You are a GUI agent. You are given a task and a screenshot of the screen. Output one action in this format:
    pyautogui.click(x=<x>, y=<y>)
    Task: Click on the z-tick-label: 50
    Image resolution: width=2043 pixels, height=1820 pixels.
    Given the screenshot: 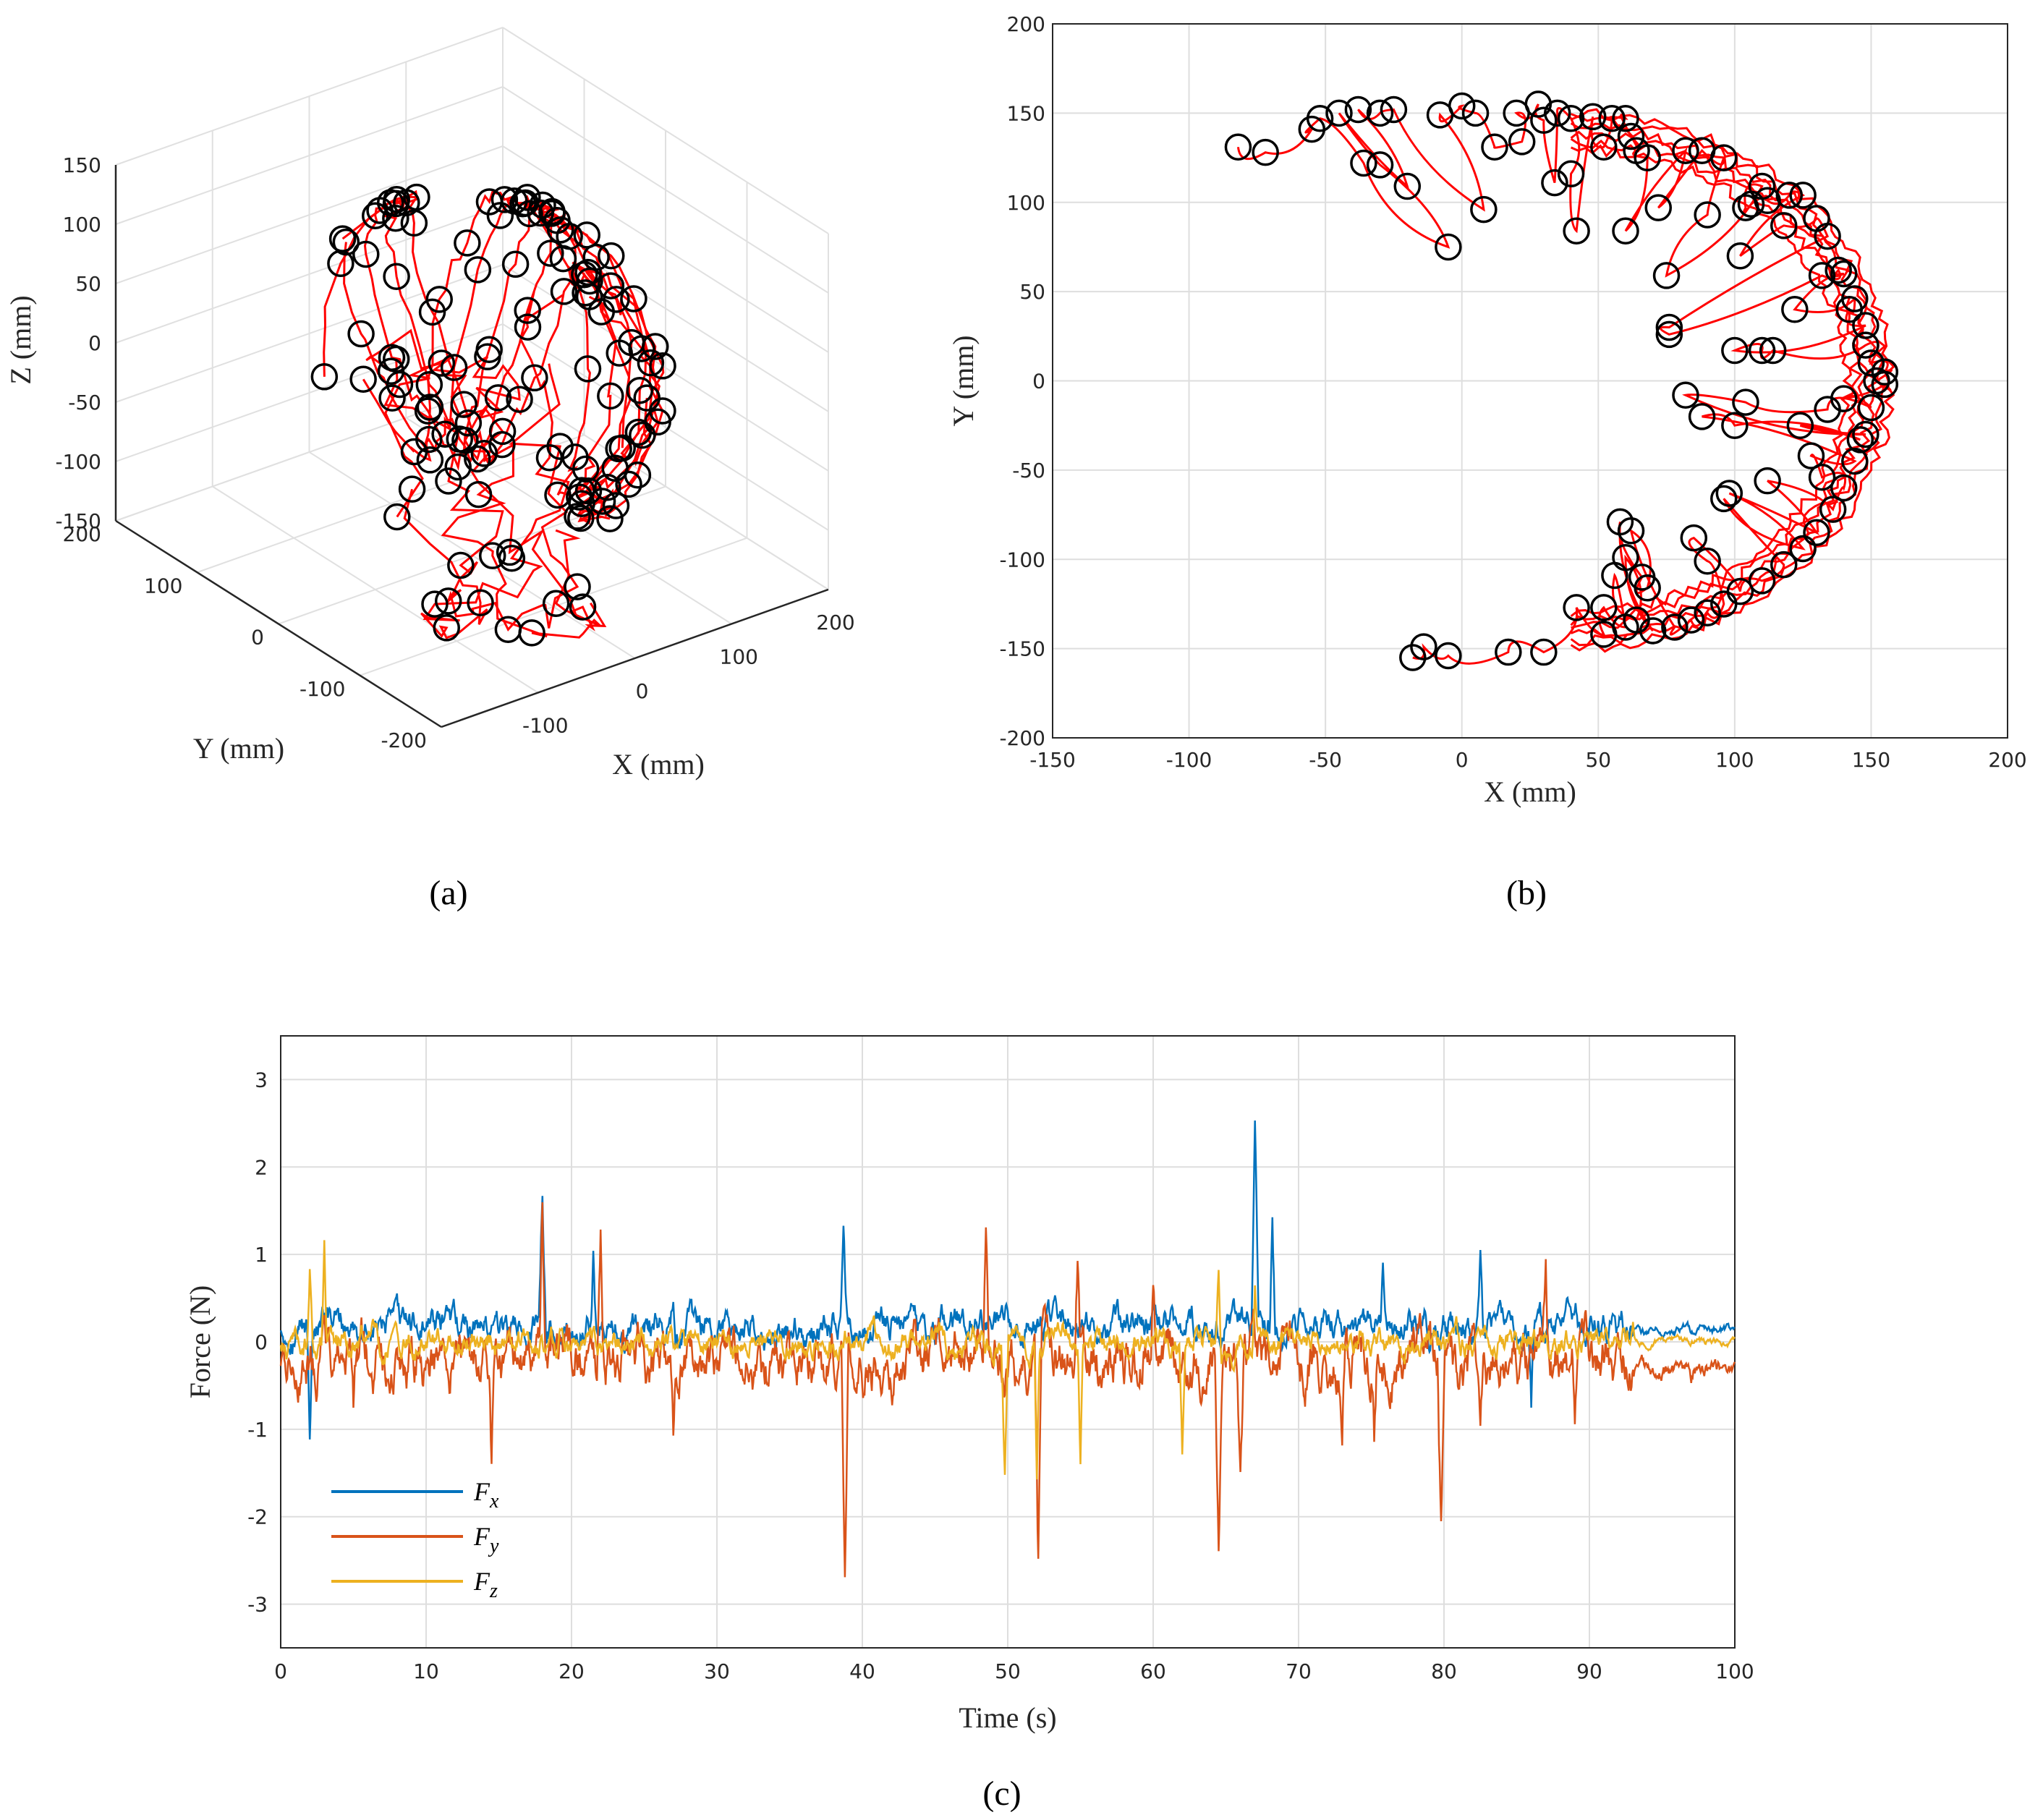 What is the action you would take?
    pyautogui.click(x=88, y=284)
    